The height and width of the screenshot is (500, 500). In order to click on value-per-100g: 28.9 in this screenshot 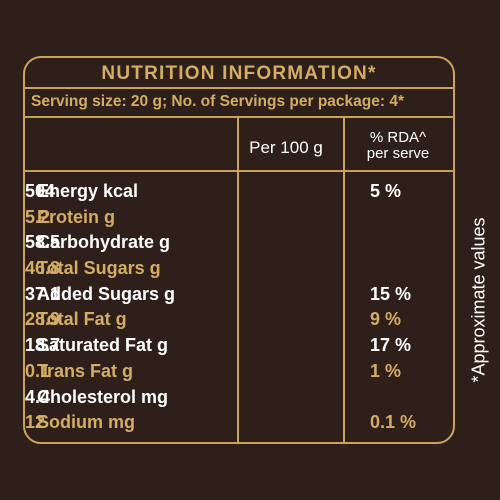, I will do `click(43, 319)`.